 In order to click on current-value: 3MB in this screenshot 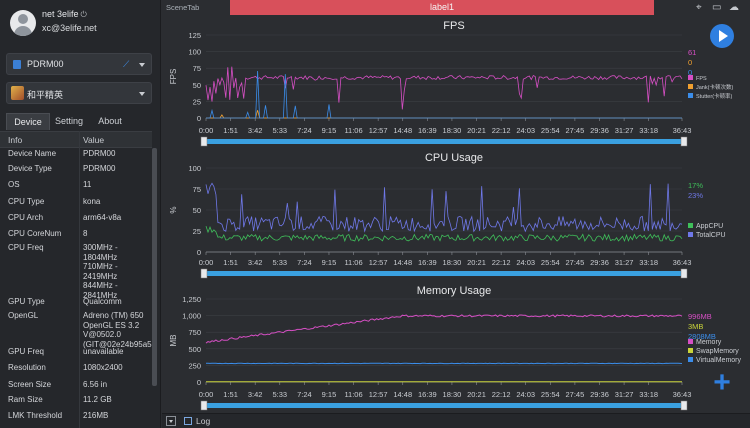, I will do `click(695, 326)`.